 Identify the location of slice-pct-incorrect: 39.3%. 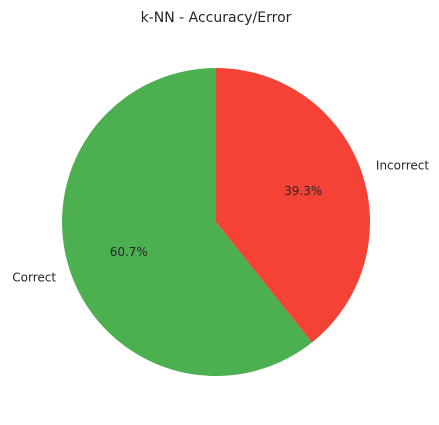
(303, 191).